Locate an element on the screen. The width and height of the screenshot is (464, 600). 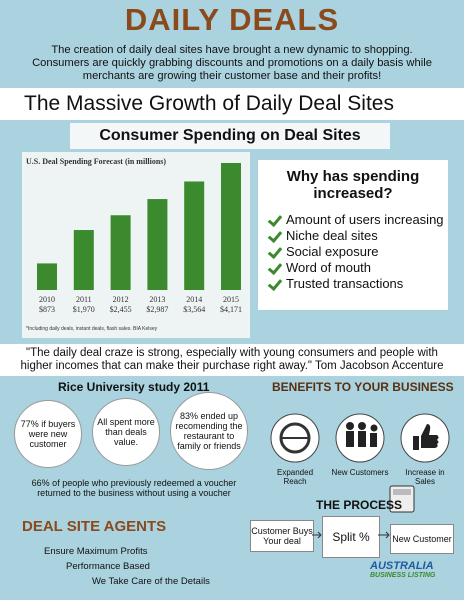
process-arrows is located at coordinates (351, 535).